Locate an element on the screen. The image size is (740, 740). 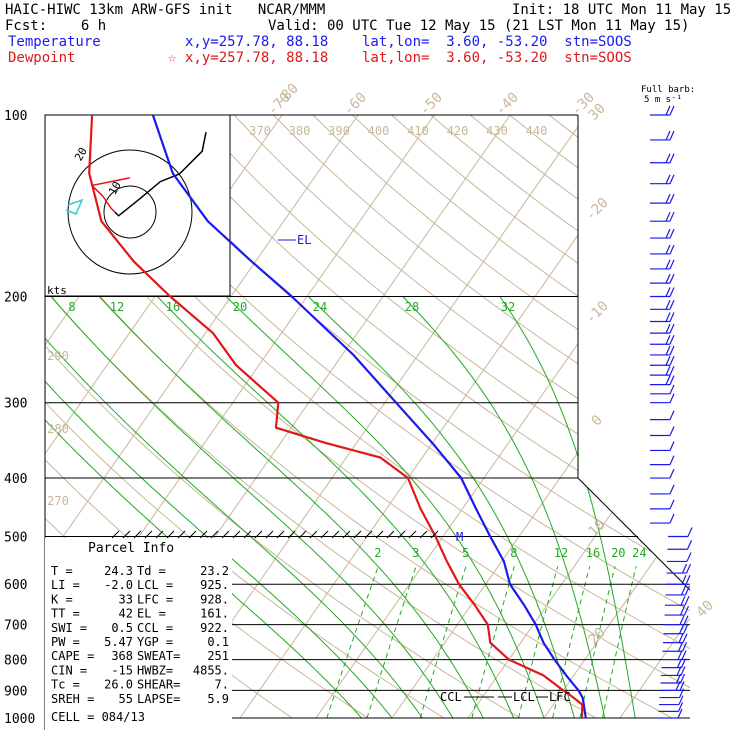
pressure-label: 600 is located at coordinates (15, 585).